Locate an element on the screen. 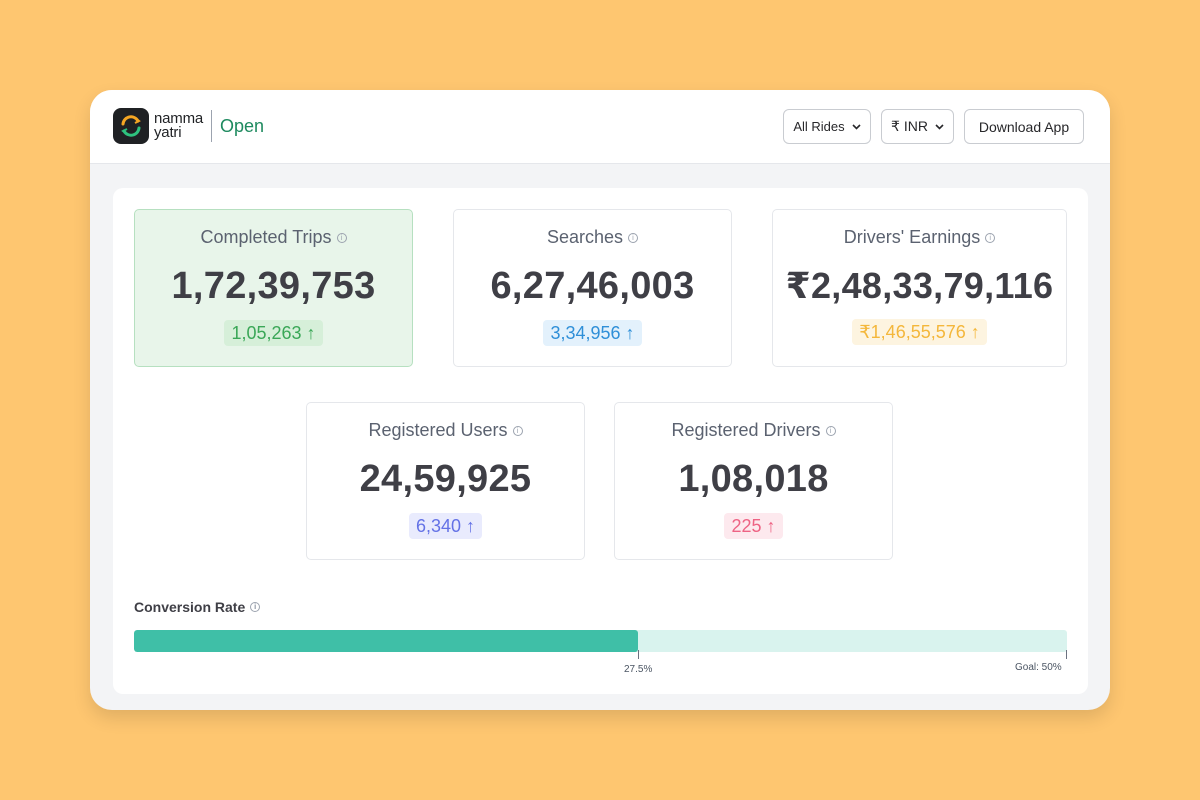  stat-delta-badge: 3,34,956 ↑ is located at coordinates (592, 333).